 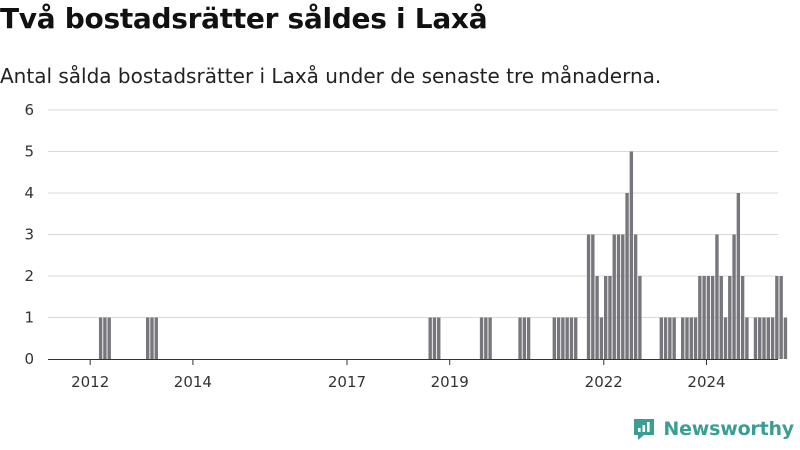 I want to click on x-tick-label: 2024, so click(x=706, y=382).